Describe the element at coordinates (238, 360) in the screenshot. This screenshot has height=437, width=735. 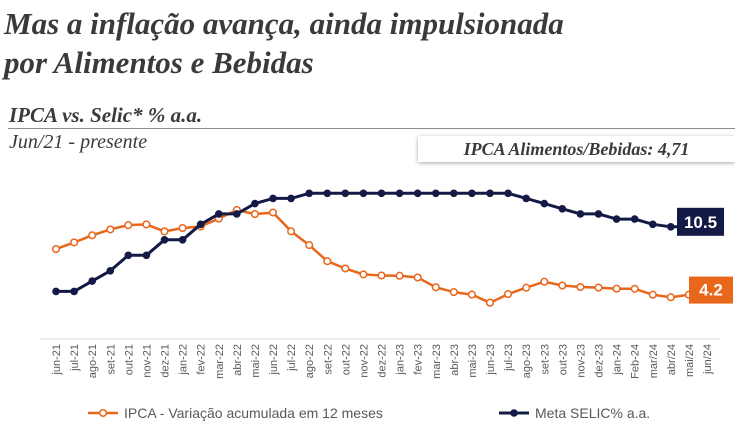
I see `x-tick-label: abr-22` at that location.